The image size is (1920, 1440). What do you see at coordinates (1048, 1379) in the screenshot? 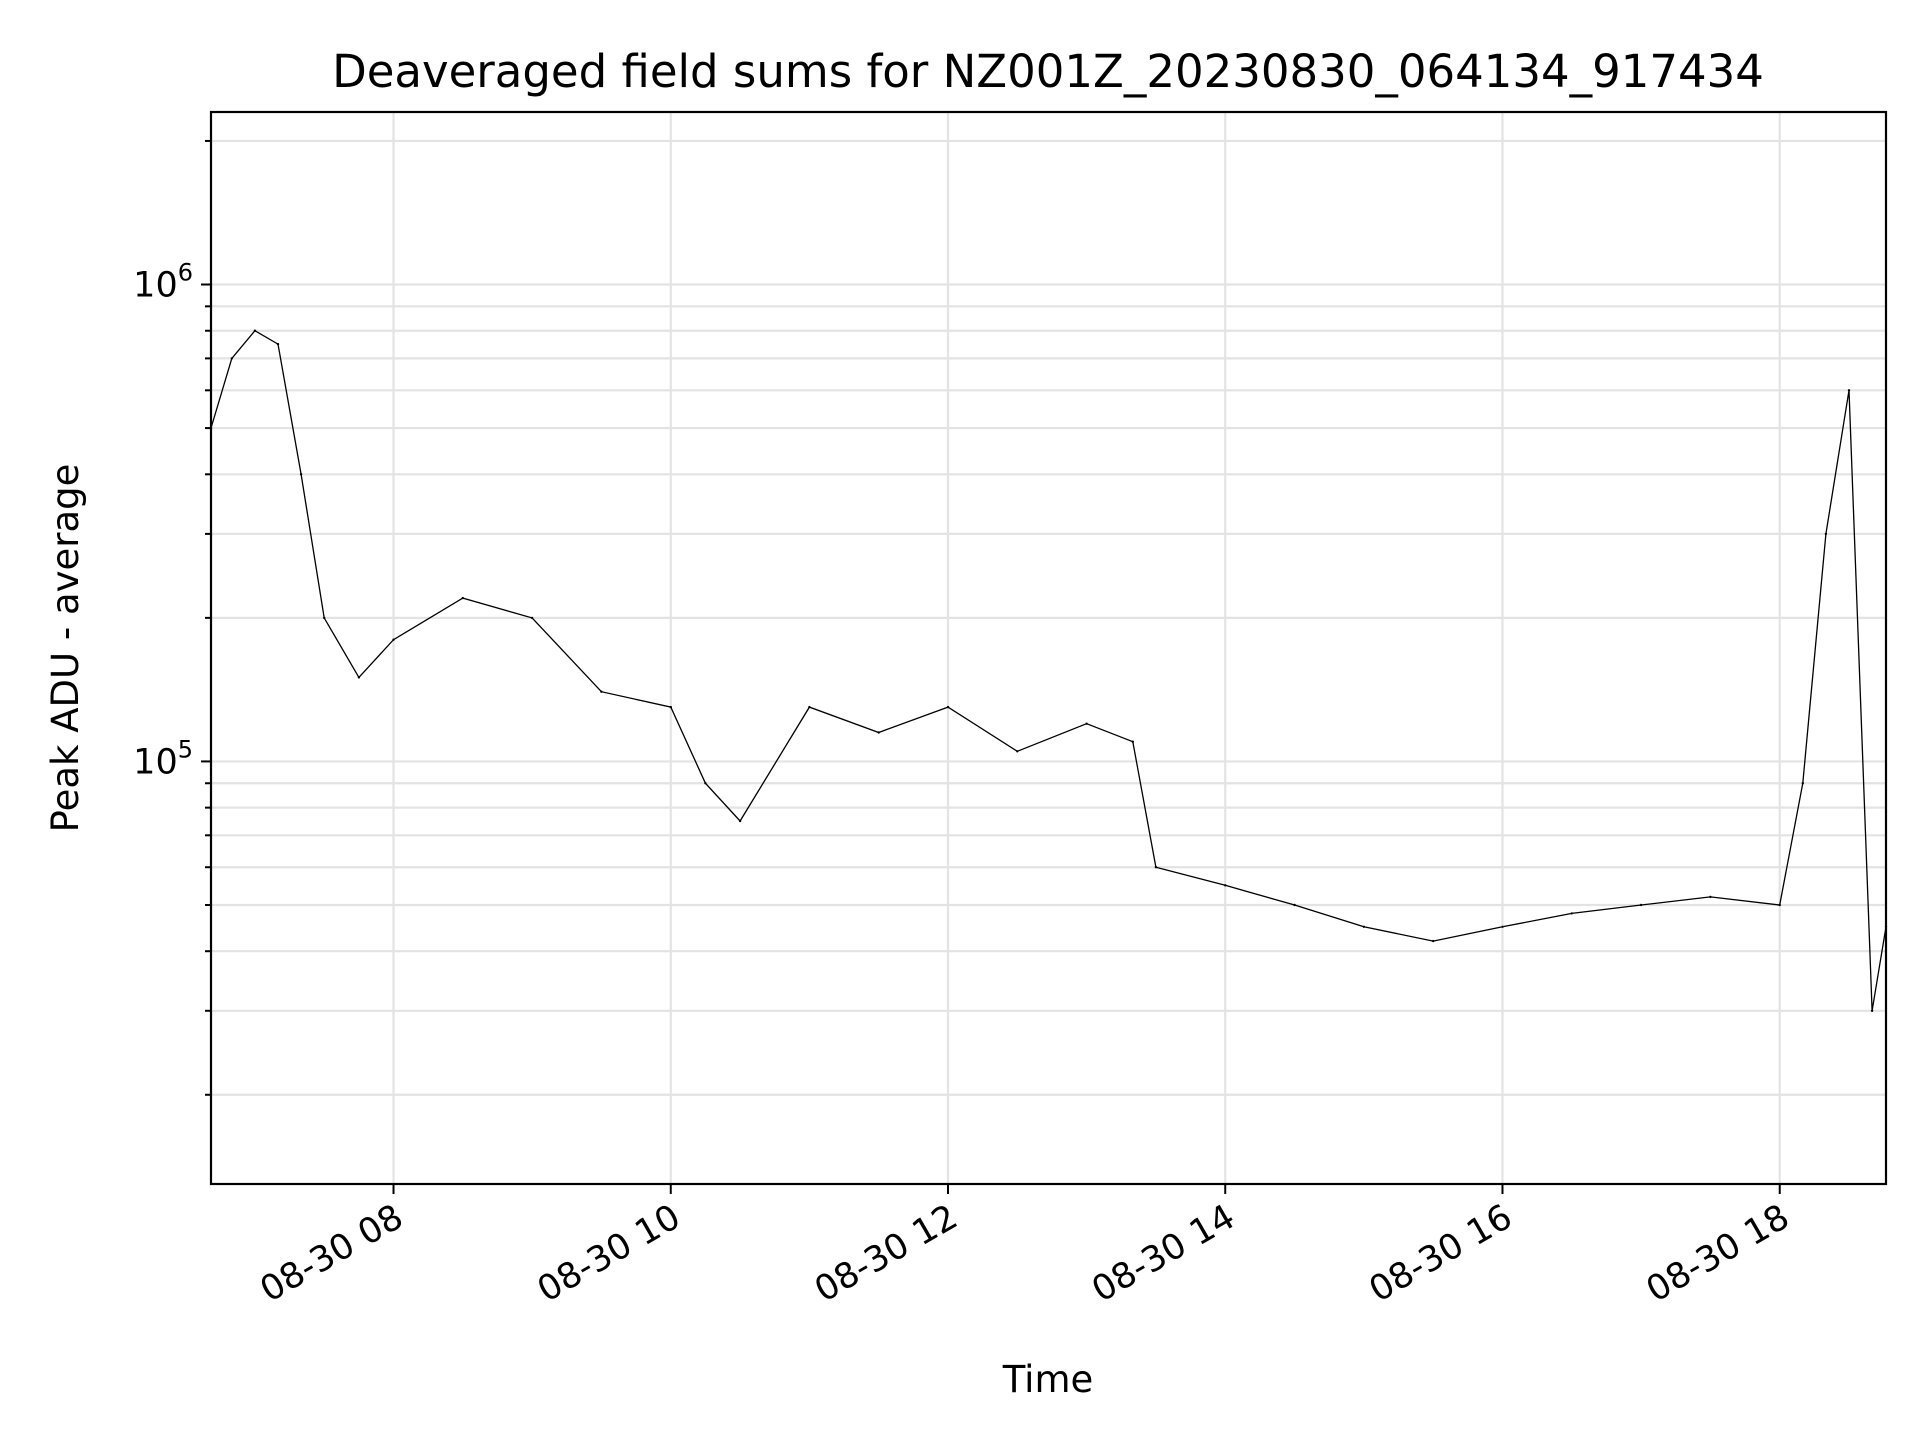
I see `x-axis-label: Time` at bounding box center [1048, 1379].